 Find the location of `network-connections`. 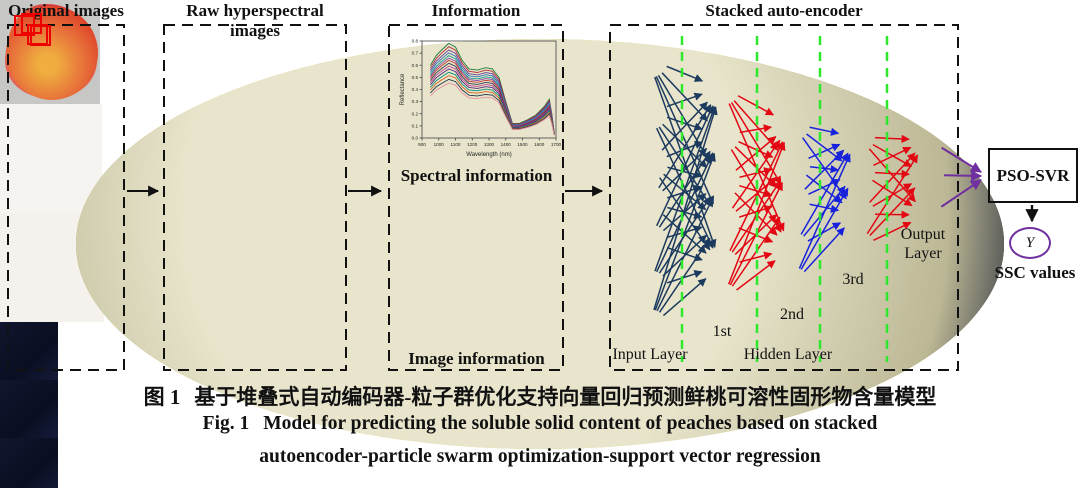

network-connections is located at coordinates (786, 191).